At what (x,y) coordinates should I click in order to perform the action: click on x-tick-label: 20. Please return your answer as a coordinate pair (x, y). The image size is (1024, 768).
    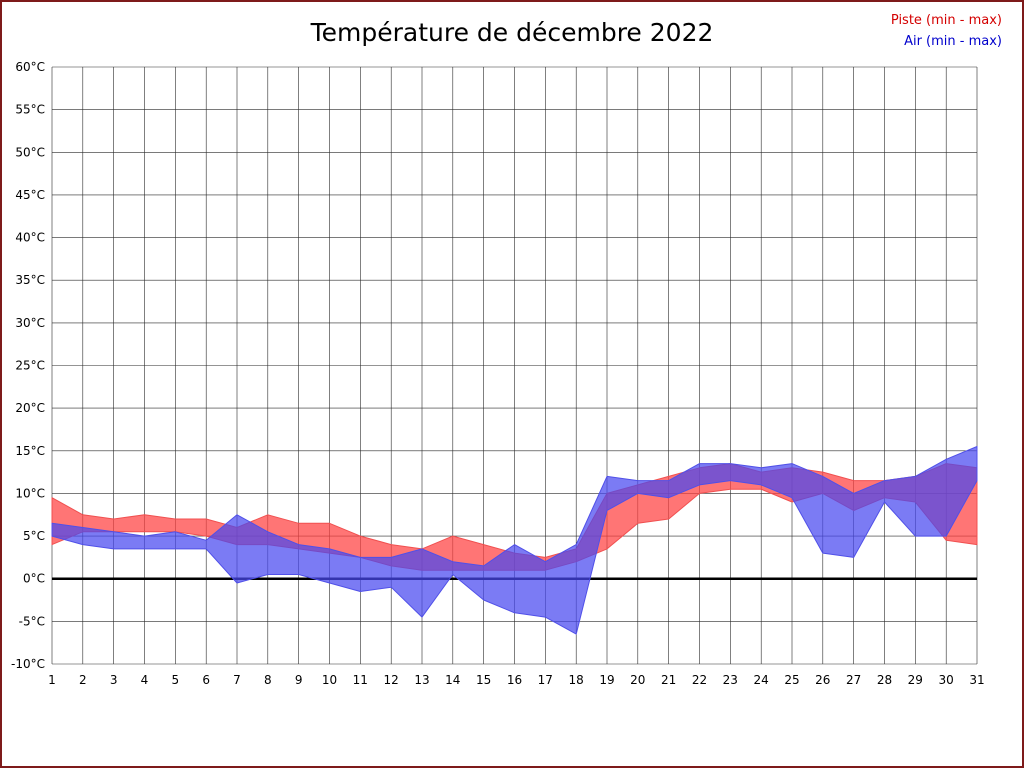
    Looking at the image, I should click on (637, 680).